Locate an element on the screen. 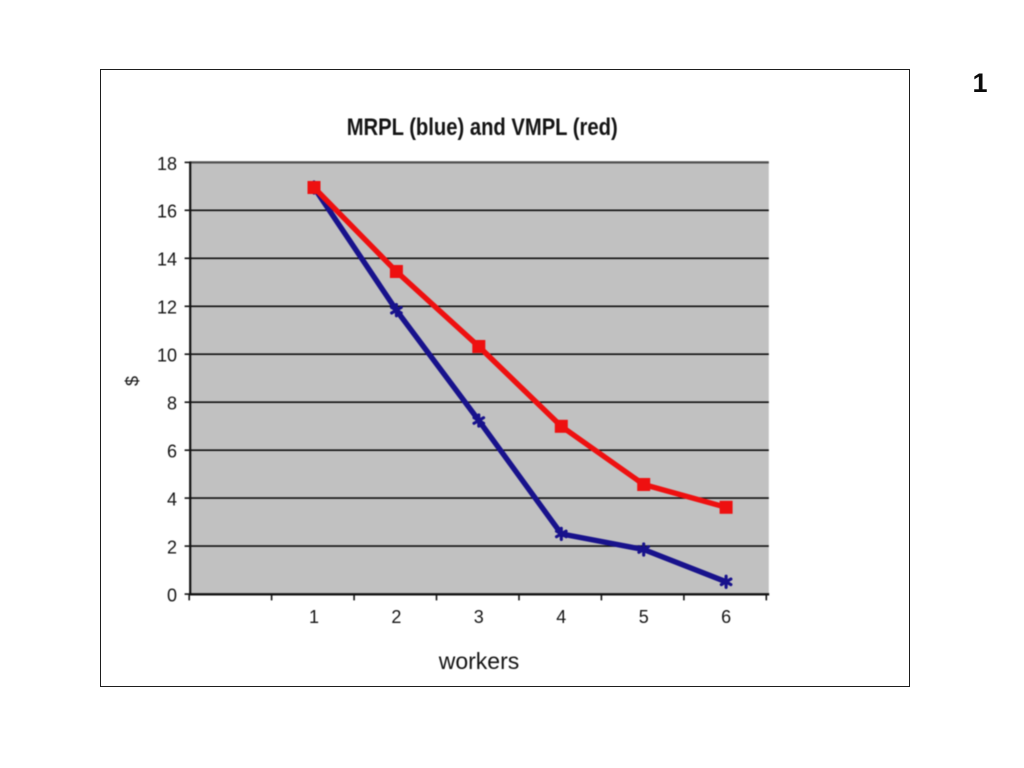  svg-text: 3 is located at coordinates (479, 617).